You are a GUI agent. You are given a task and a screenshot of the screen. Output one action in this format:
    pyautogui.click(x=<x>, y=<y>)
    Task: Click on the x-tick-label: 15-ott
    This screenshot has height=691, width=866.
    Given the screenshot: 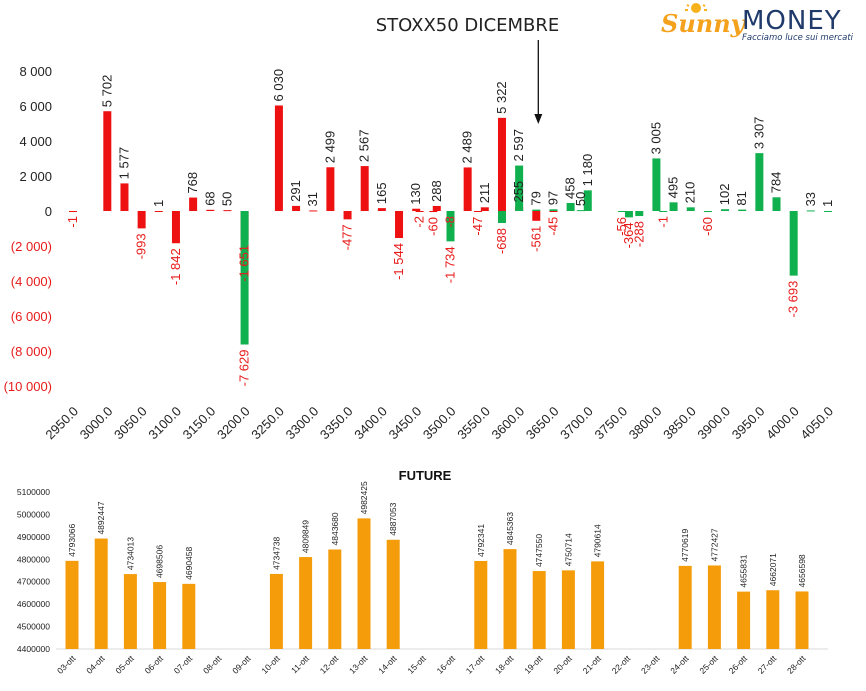 What is the action you would take?
    pyautogui.click(x=416, y=664)
    